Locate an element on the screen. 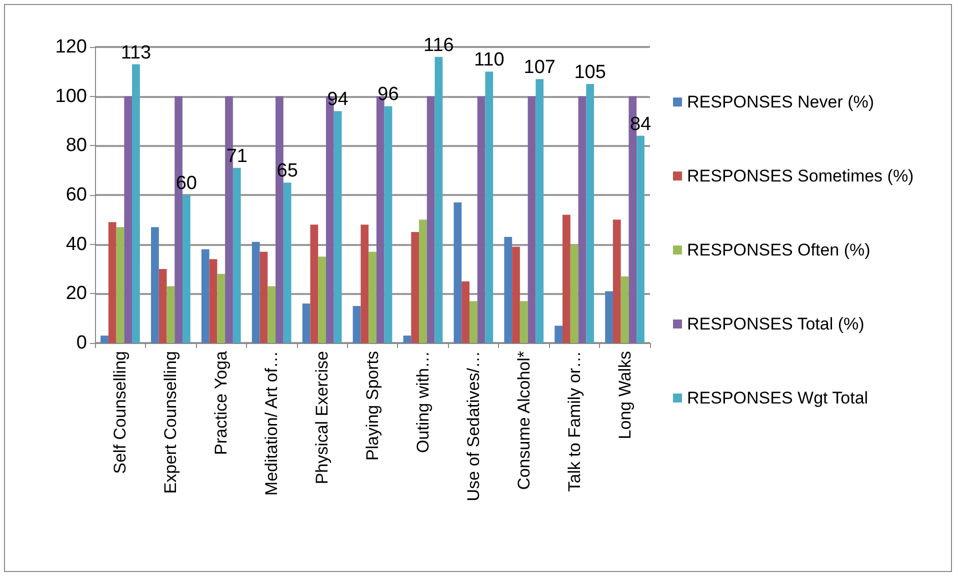 This screenshot has width=958, height=579. data-label: 110 is located at coordinates (489, 60).